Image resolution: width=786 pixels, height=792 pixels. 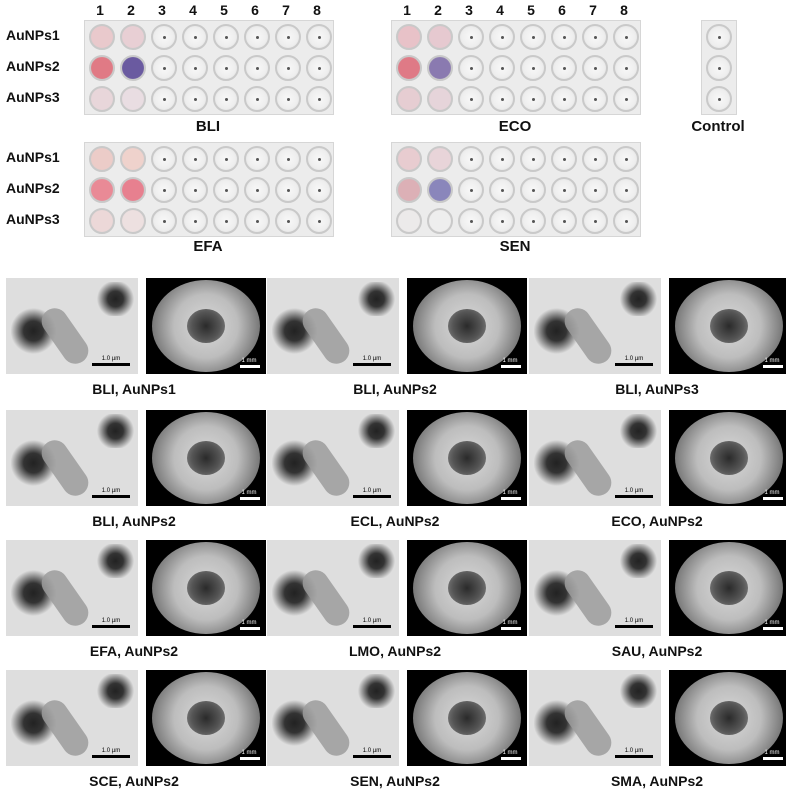 What do you see at coordinates (134, 389) in the screenshot?
I see `micrograph-caption: BLI, AuNPs1` at bounding box center [134, 389].